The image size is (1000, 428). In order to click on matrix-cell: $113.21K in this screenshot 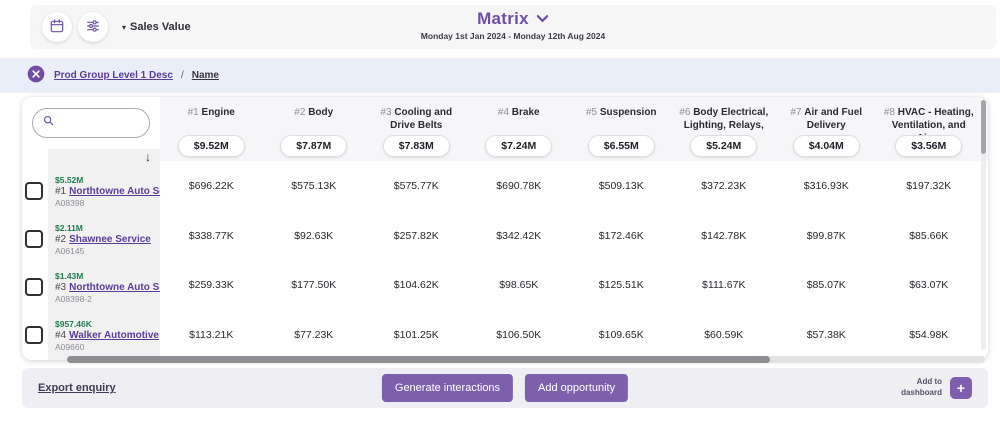, I will do `click(211, 335)`.